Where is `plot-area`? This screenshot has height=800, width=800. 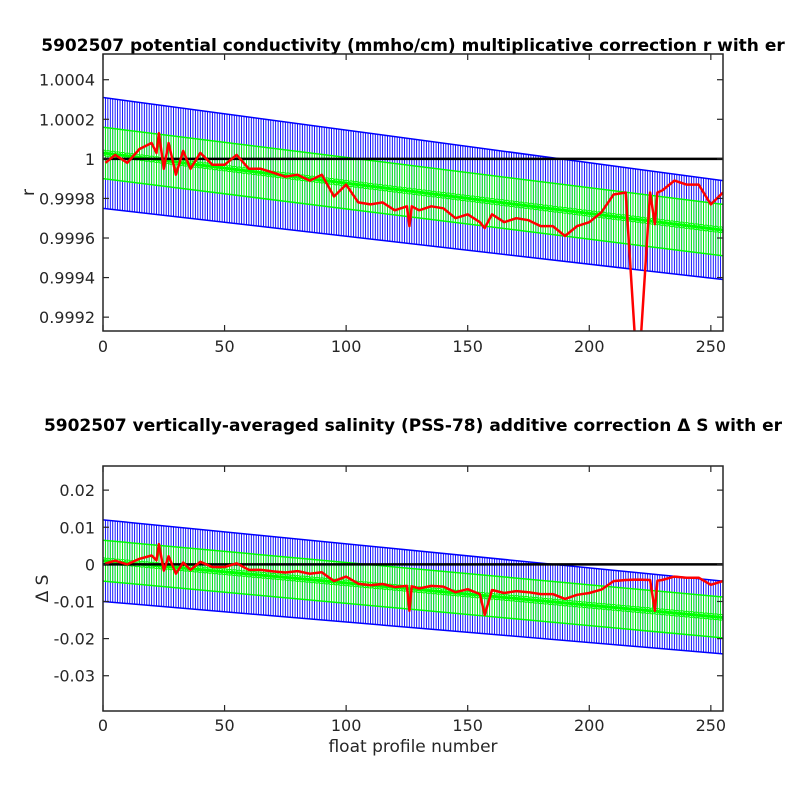
plot-area is located at coordinates (413, 587).